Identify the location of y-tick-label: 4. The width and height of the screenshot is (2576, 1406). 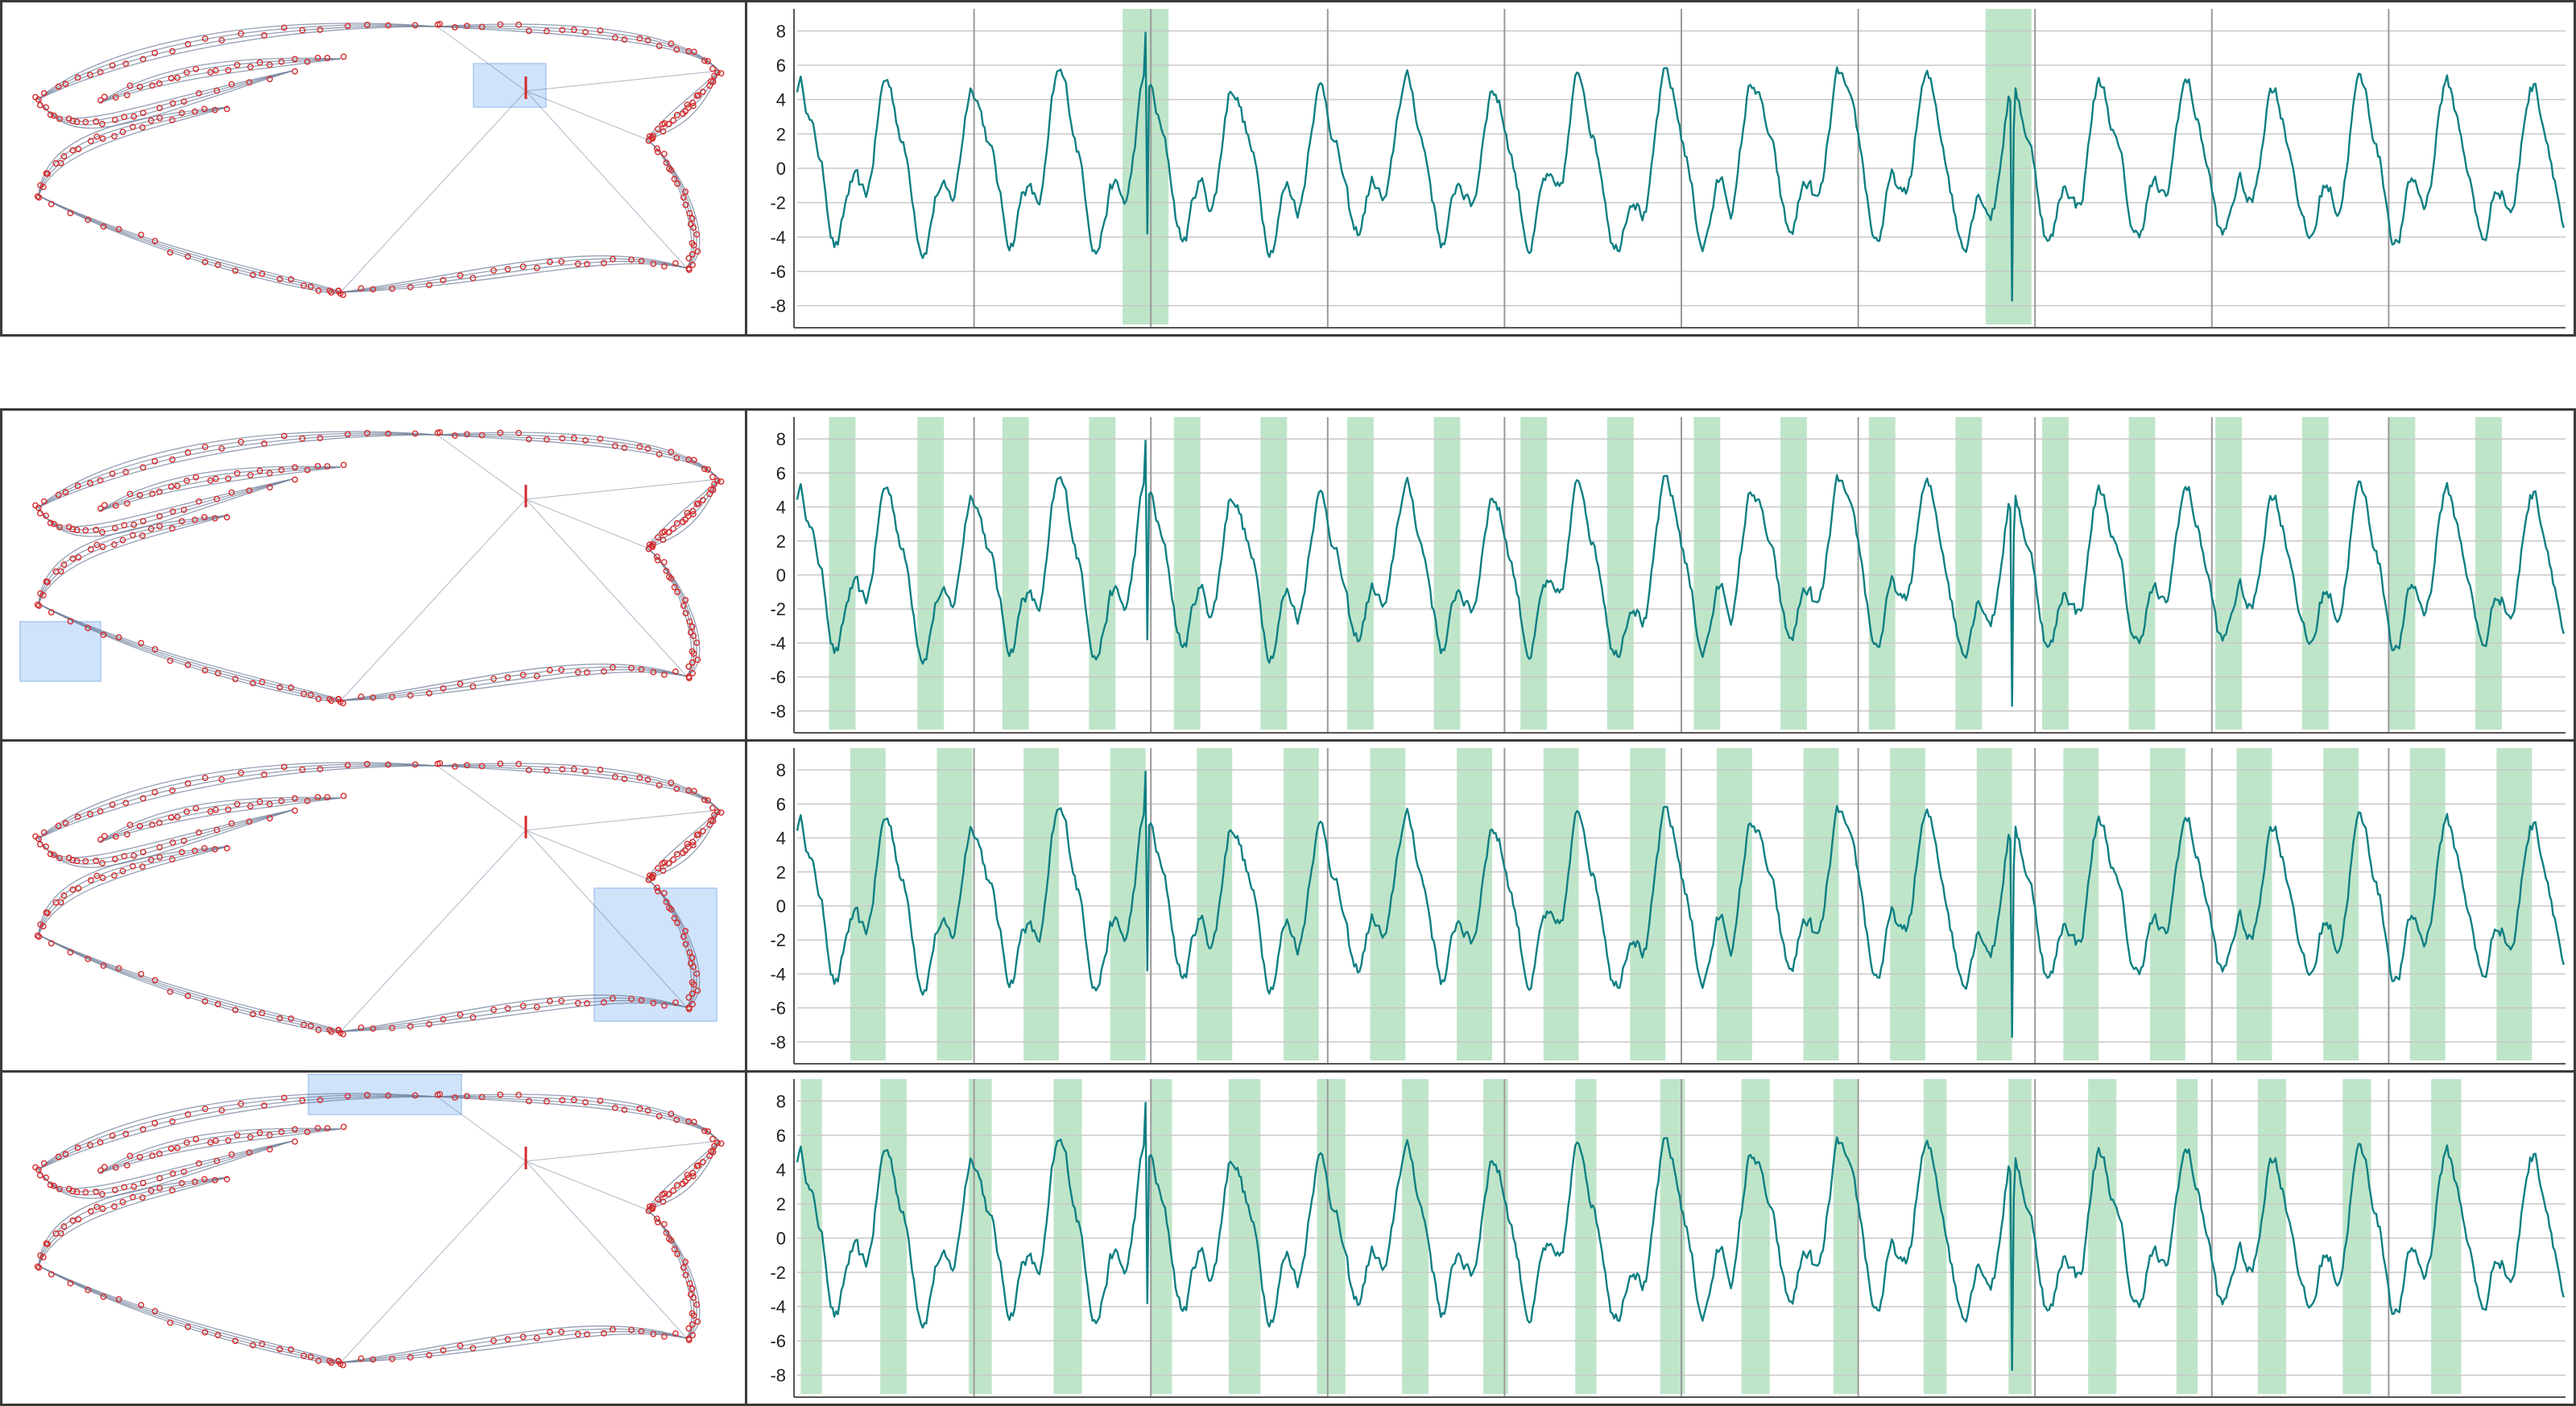
(781, 1170).